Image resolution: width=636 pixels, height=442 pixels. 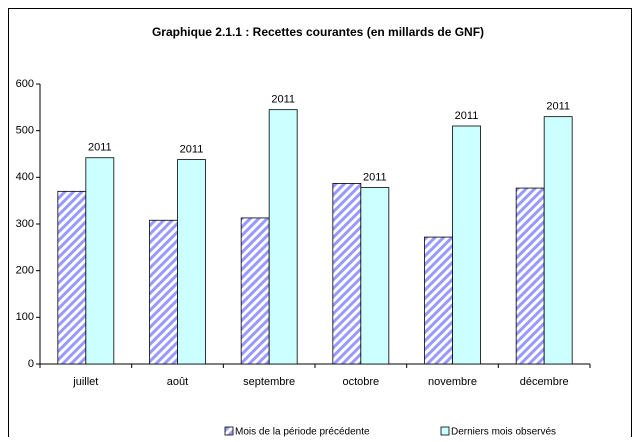 What do you see at coordinates (25, 224) in the screenshot?
I see `y-tick-label: 300` at bounding box center [25, 224].